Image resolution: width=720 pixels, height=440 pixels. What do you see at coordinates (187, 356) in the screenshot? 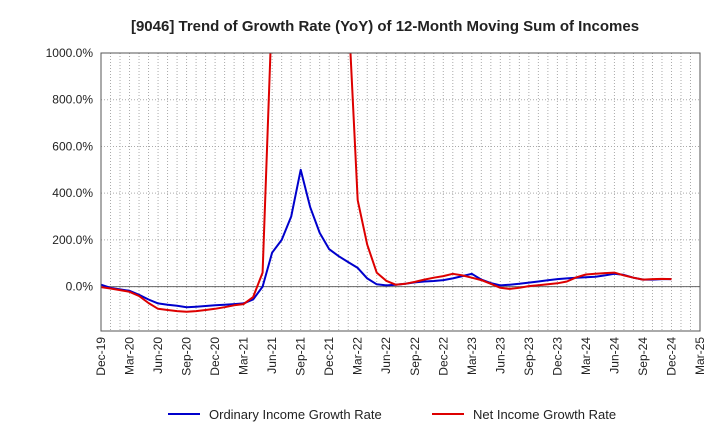
I see `x-tick-label: Sep-20` at bounding box center [187, 356].